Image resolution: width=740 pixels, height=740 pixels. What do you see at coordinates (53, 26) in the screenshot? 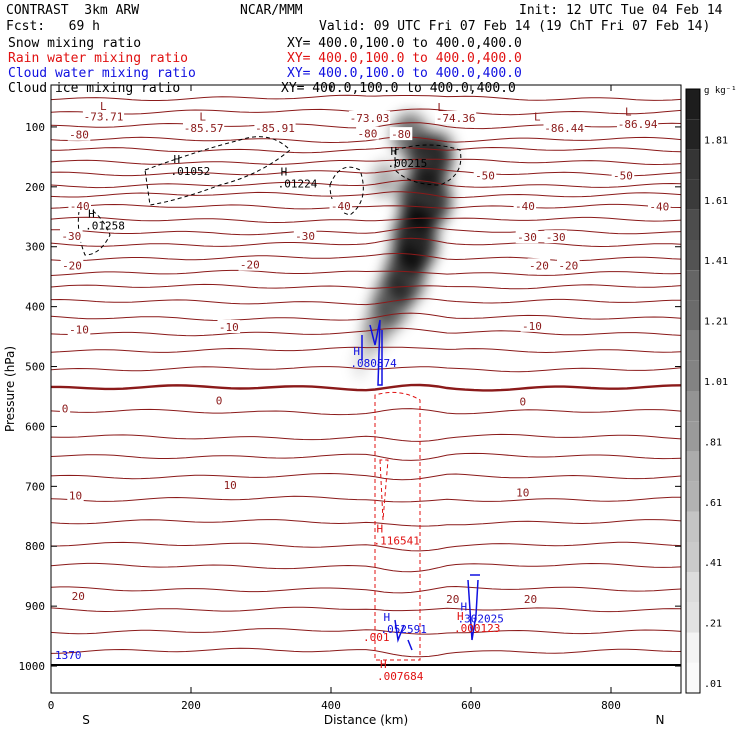
I see `forecast-hour: Fcst: 69 h` at bounding box center [53, 26].